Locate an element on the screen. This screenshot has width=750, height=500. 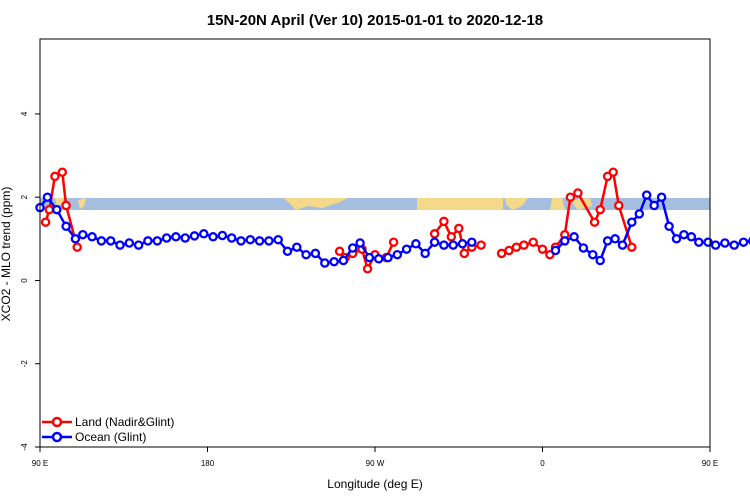
legend-label-land: Land (Nadir&Glint) is located at coordinates (124, 422).